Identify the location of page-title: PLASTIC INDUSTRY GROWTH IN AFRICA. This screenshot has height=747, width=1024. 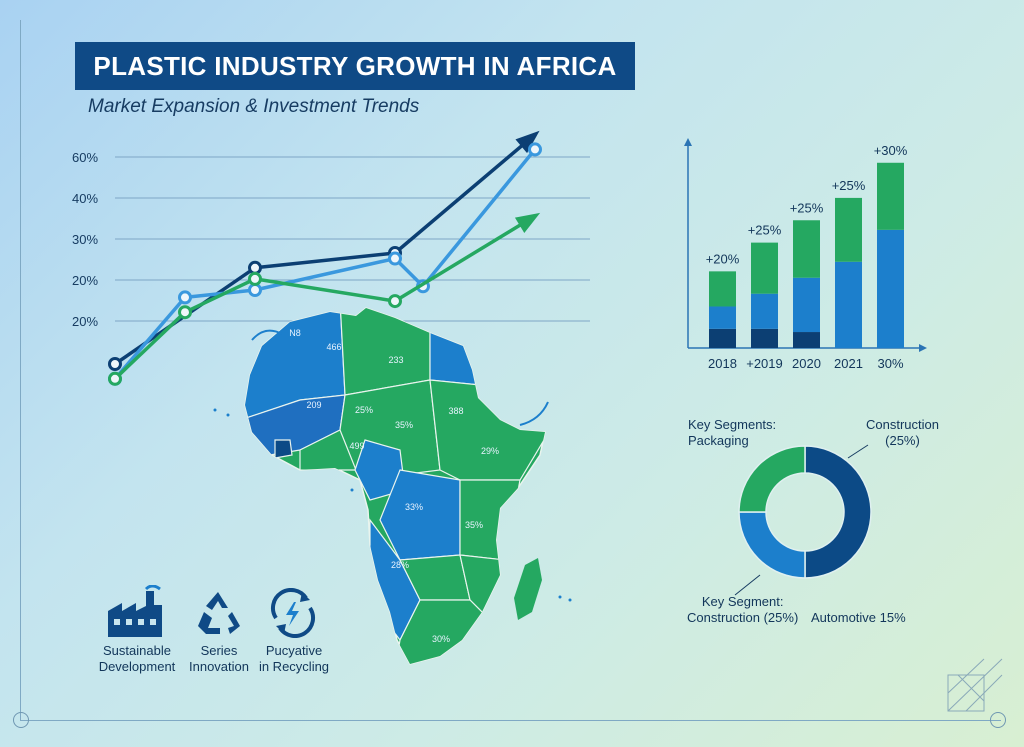
(355, 65).